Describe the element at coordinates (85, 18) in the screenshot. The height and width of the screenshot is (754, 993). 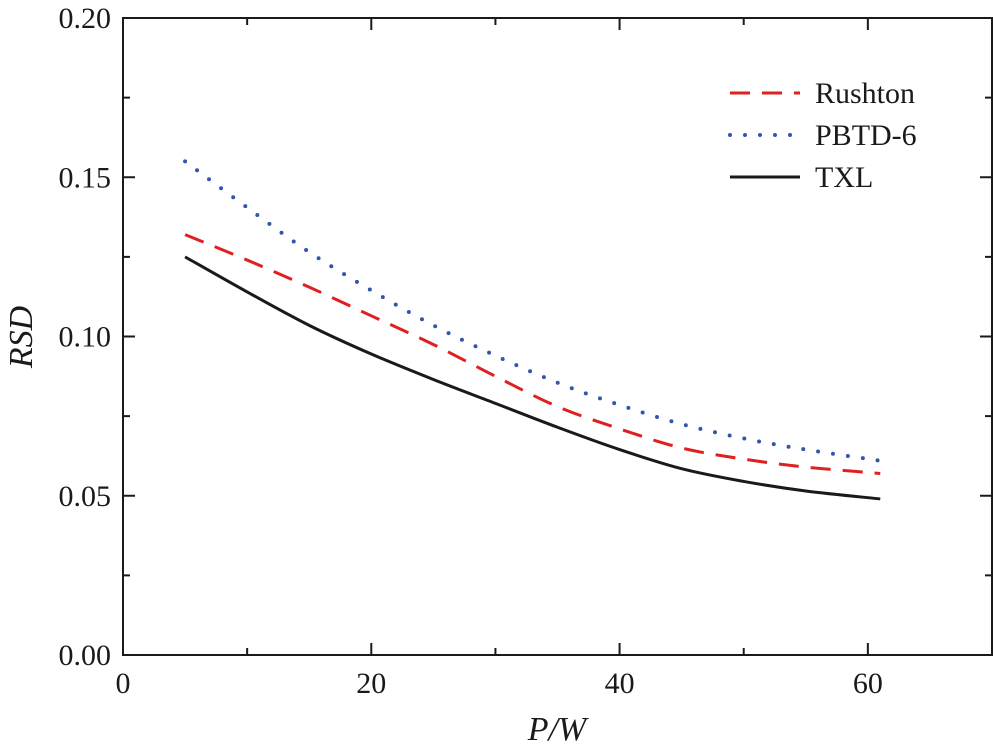
I see `y-tick-label: 0.20` at that location.